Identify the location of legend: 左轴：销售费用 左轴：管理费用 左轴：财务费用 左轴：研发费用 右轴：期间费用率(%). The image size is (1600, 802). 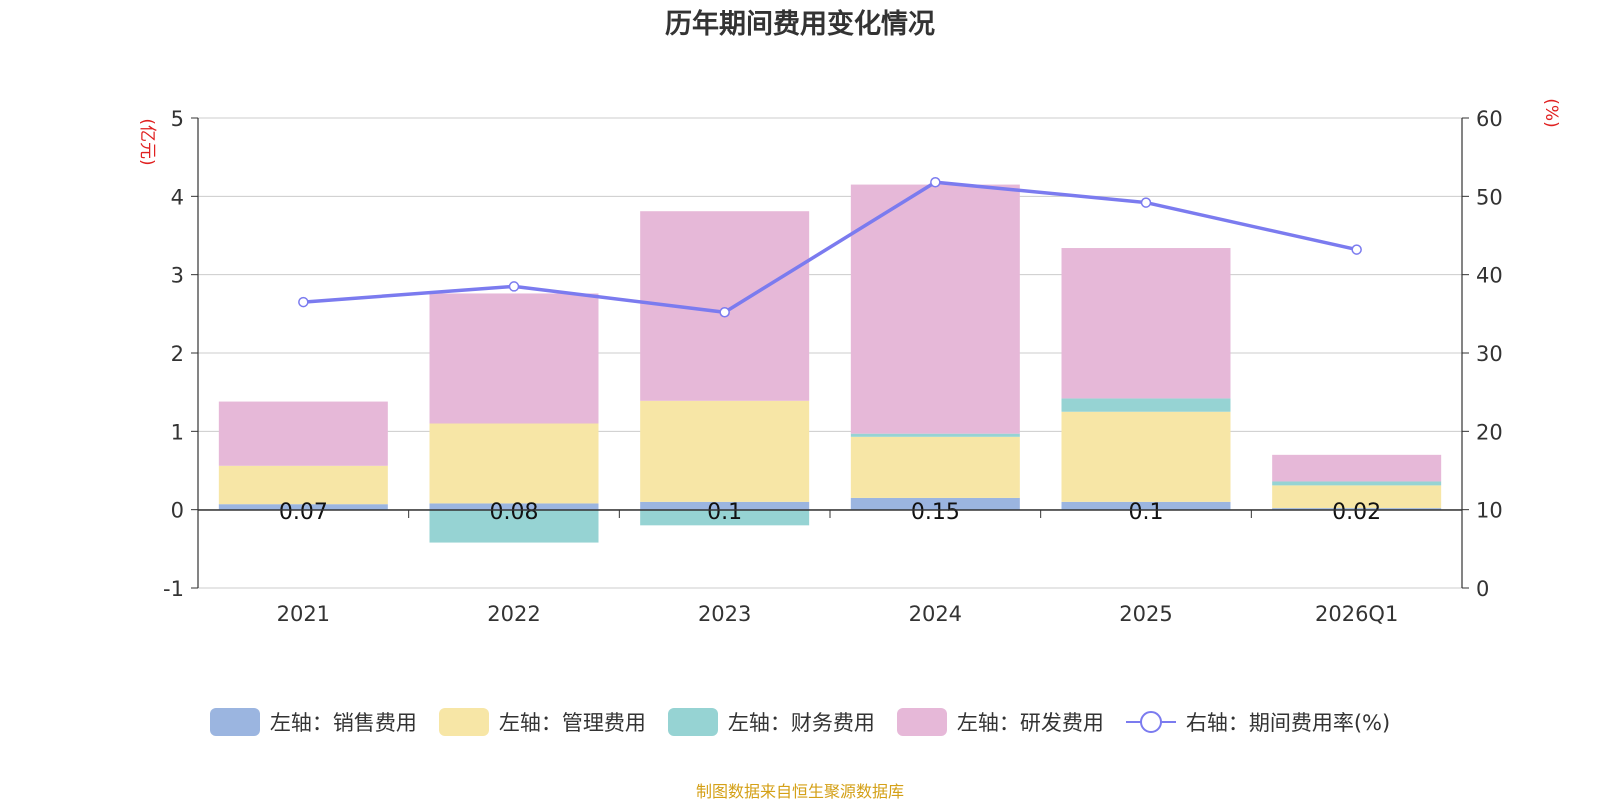
(800, 722).